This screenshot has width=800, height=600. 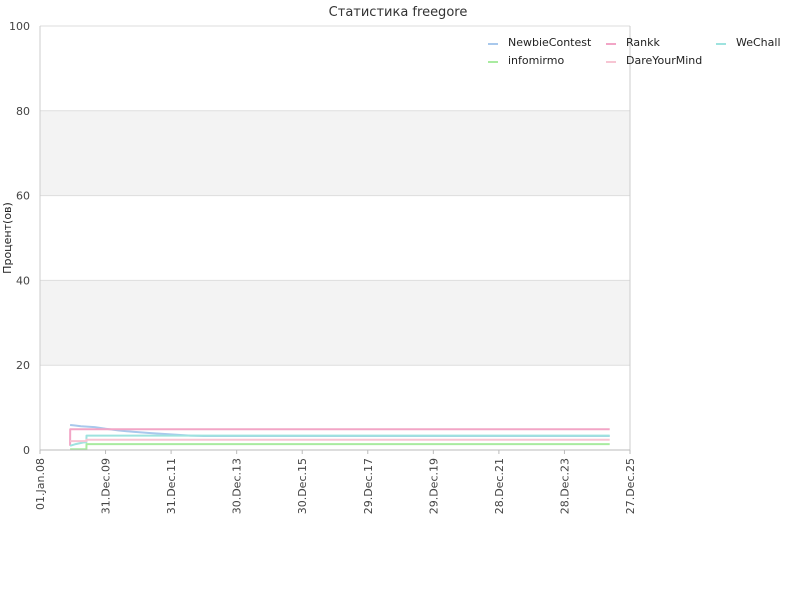 What do you see at coordinates (433, 486) in the screenshot?
I see `x-tick-label: 29.Dec.19` at bounding box center [433, 486].